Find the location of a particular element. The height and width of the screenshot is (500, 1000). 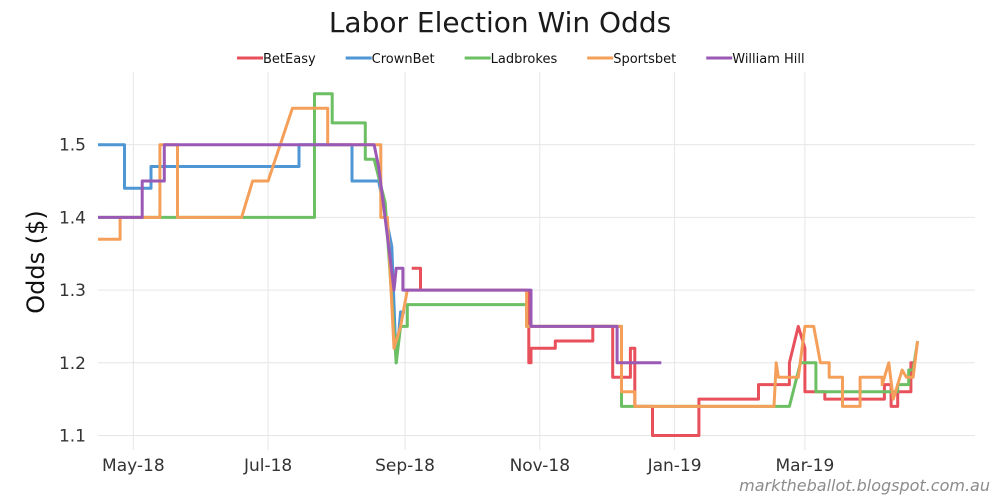

y-tick-label: 1.5 is located at coordinates (72, 146).